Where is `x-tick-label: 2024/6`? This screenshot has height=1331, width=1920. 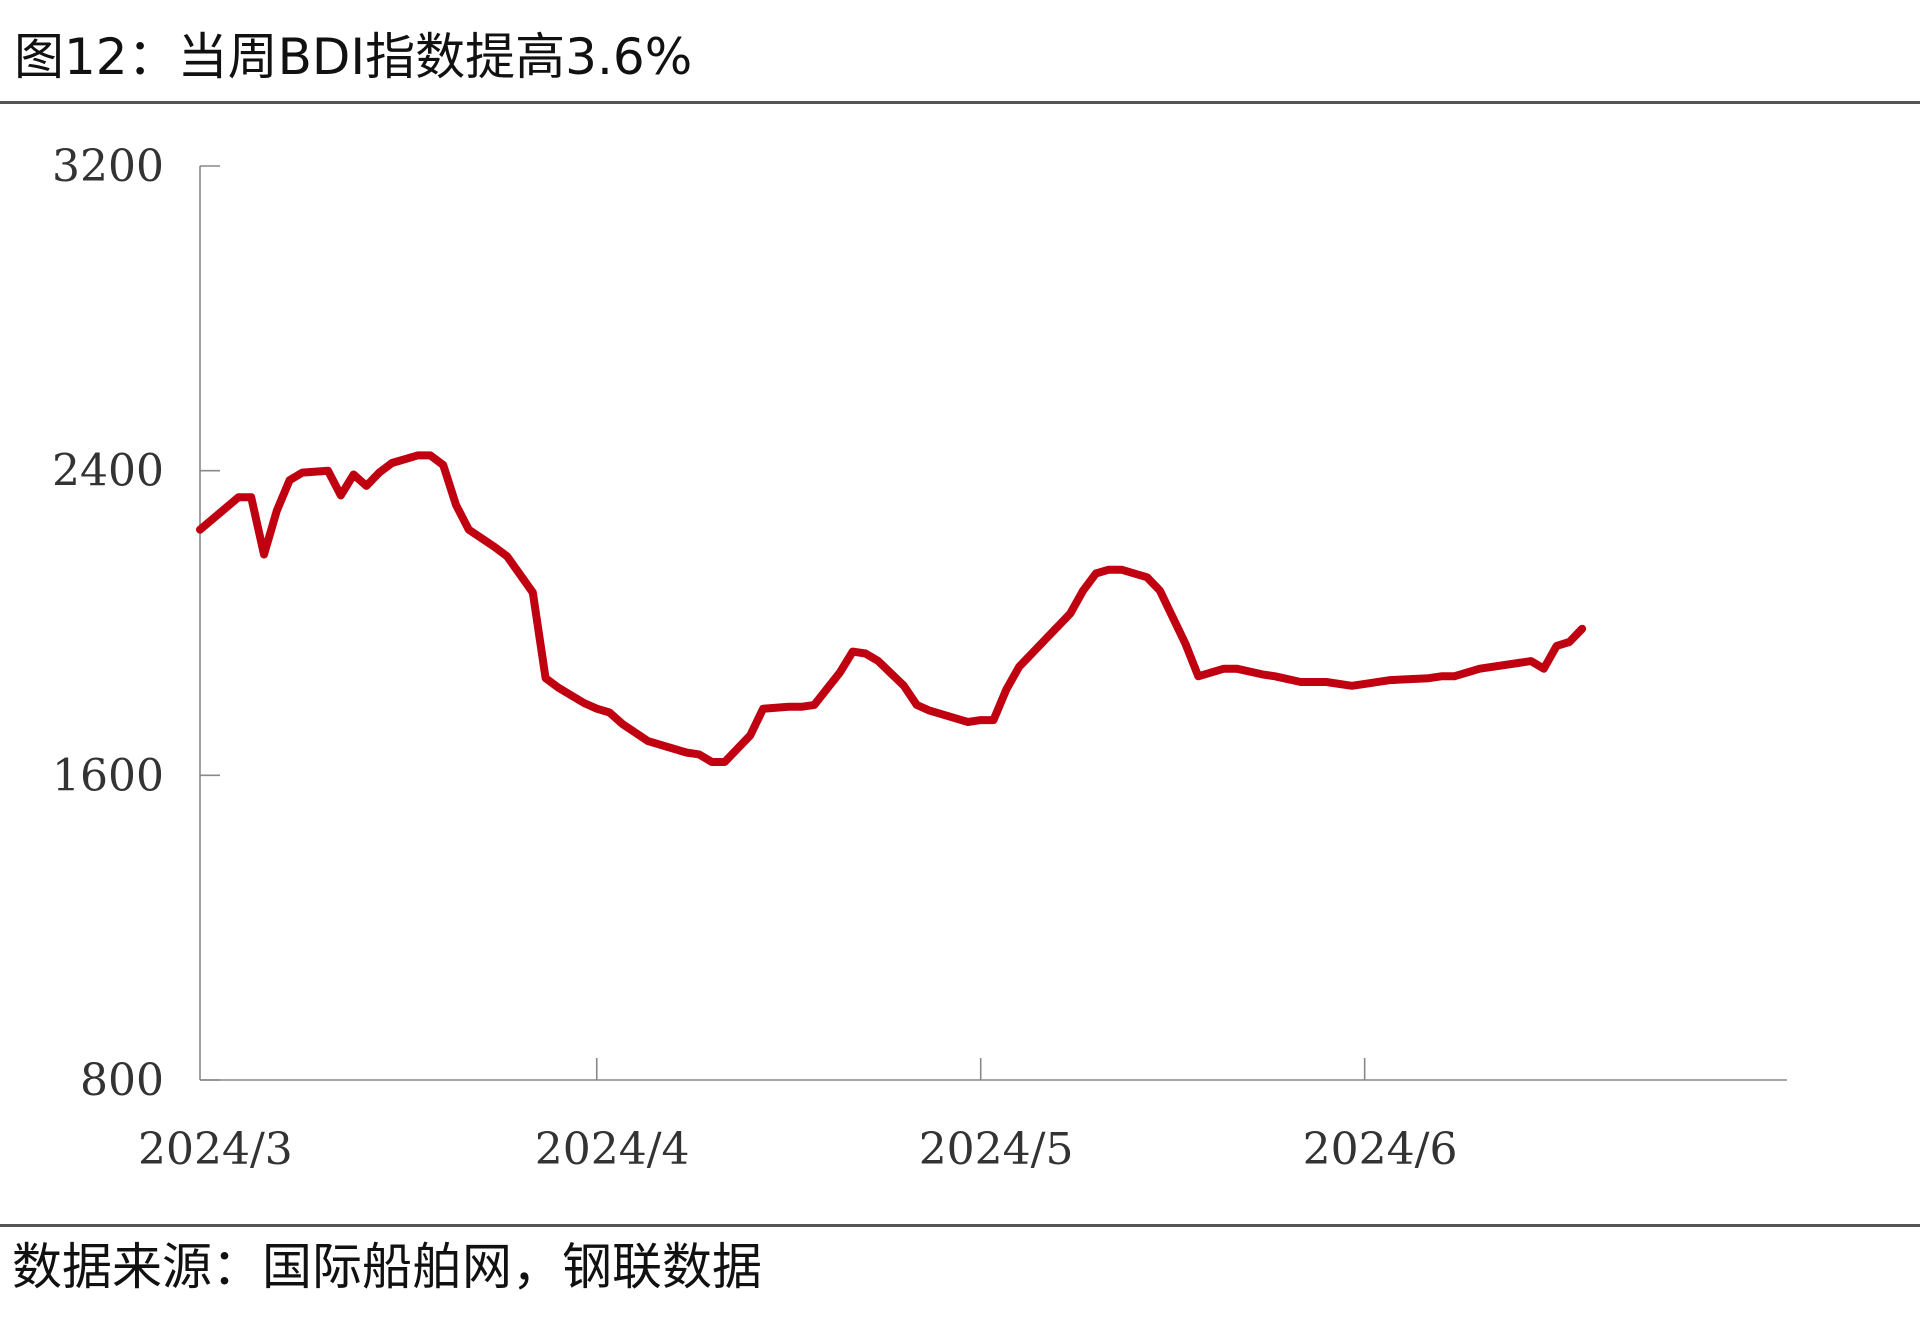 x-tick-label: 2024/6 is located at coordinates (1380, 1149).